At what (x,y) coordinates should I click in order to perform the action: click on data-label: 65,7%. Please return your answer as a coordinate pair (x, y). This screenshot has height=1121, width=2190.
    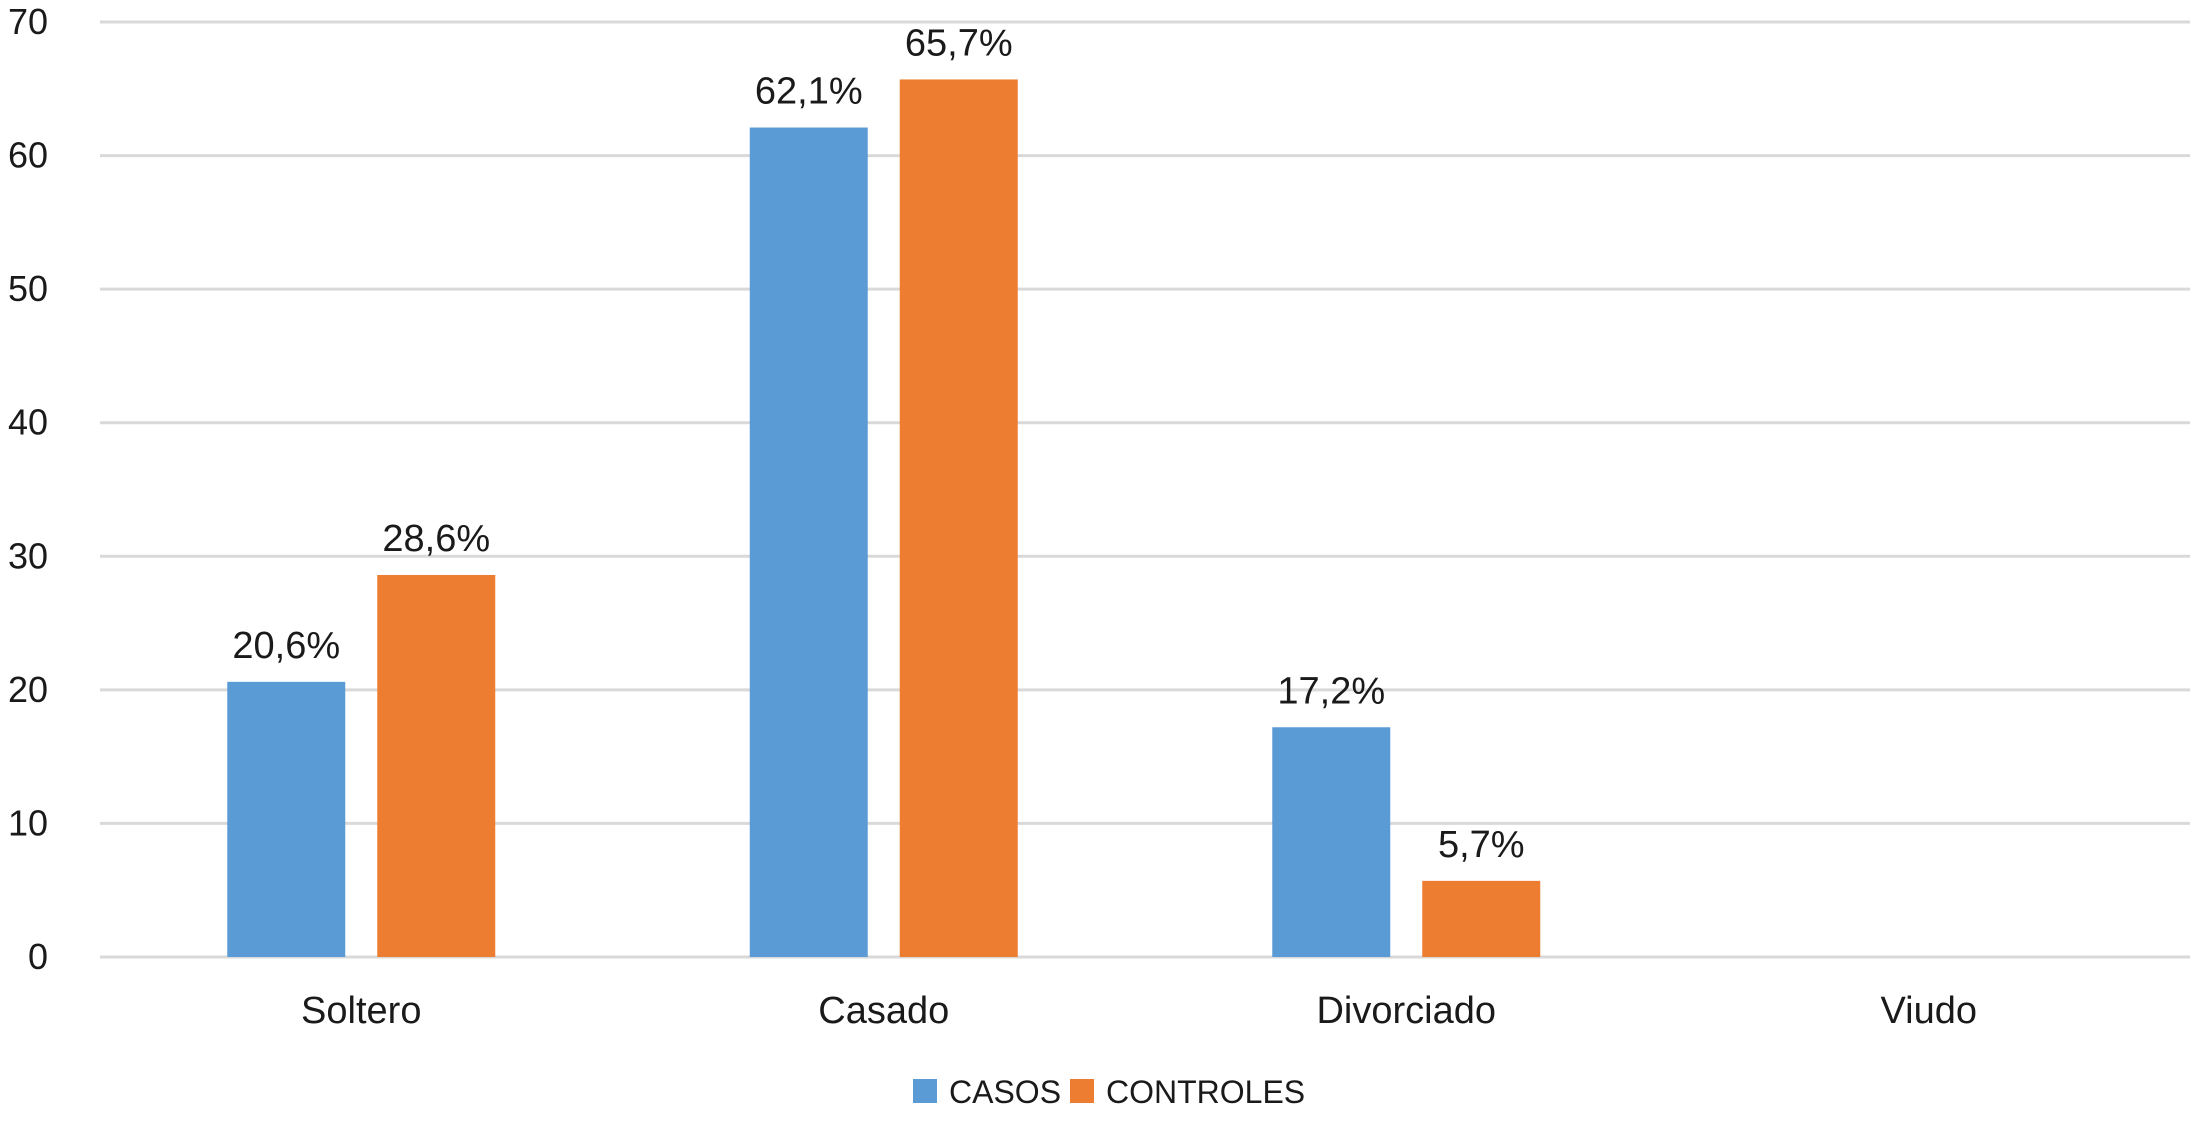
    Looking at the image, I should click on (959, 43).